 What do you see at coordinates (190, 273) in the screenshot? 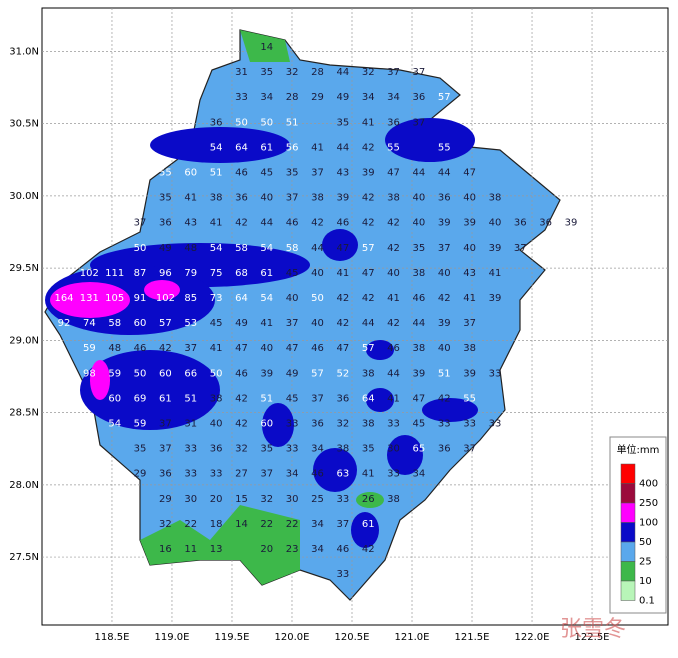
I see `station-value: 79` at bounding box center [190, 273].